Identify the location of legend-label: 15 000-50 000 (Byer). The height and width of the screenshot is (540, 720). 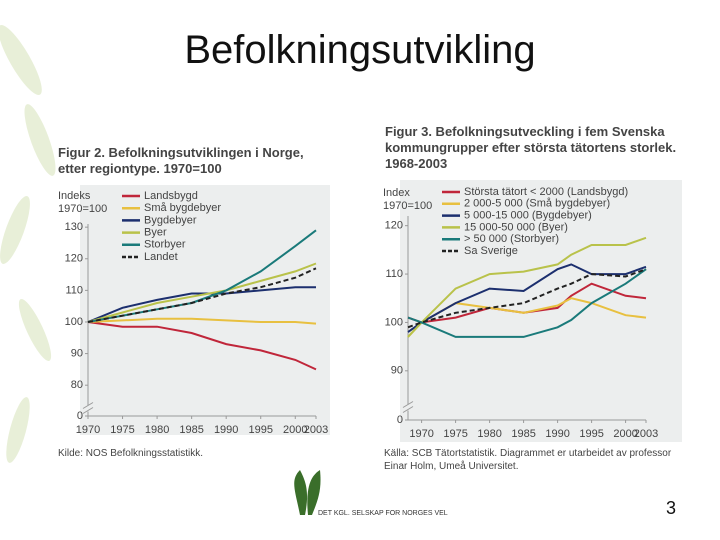
(516, 227).